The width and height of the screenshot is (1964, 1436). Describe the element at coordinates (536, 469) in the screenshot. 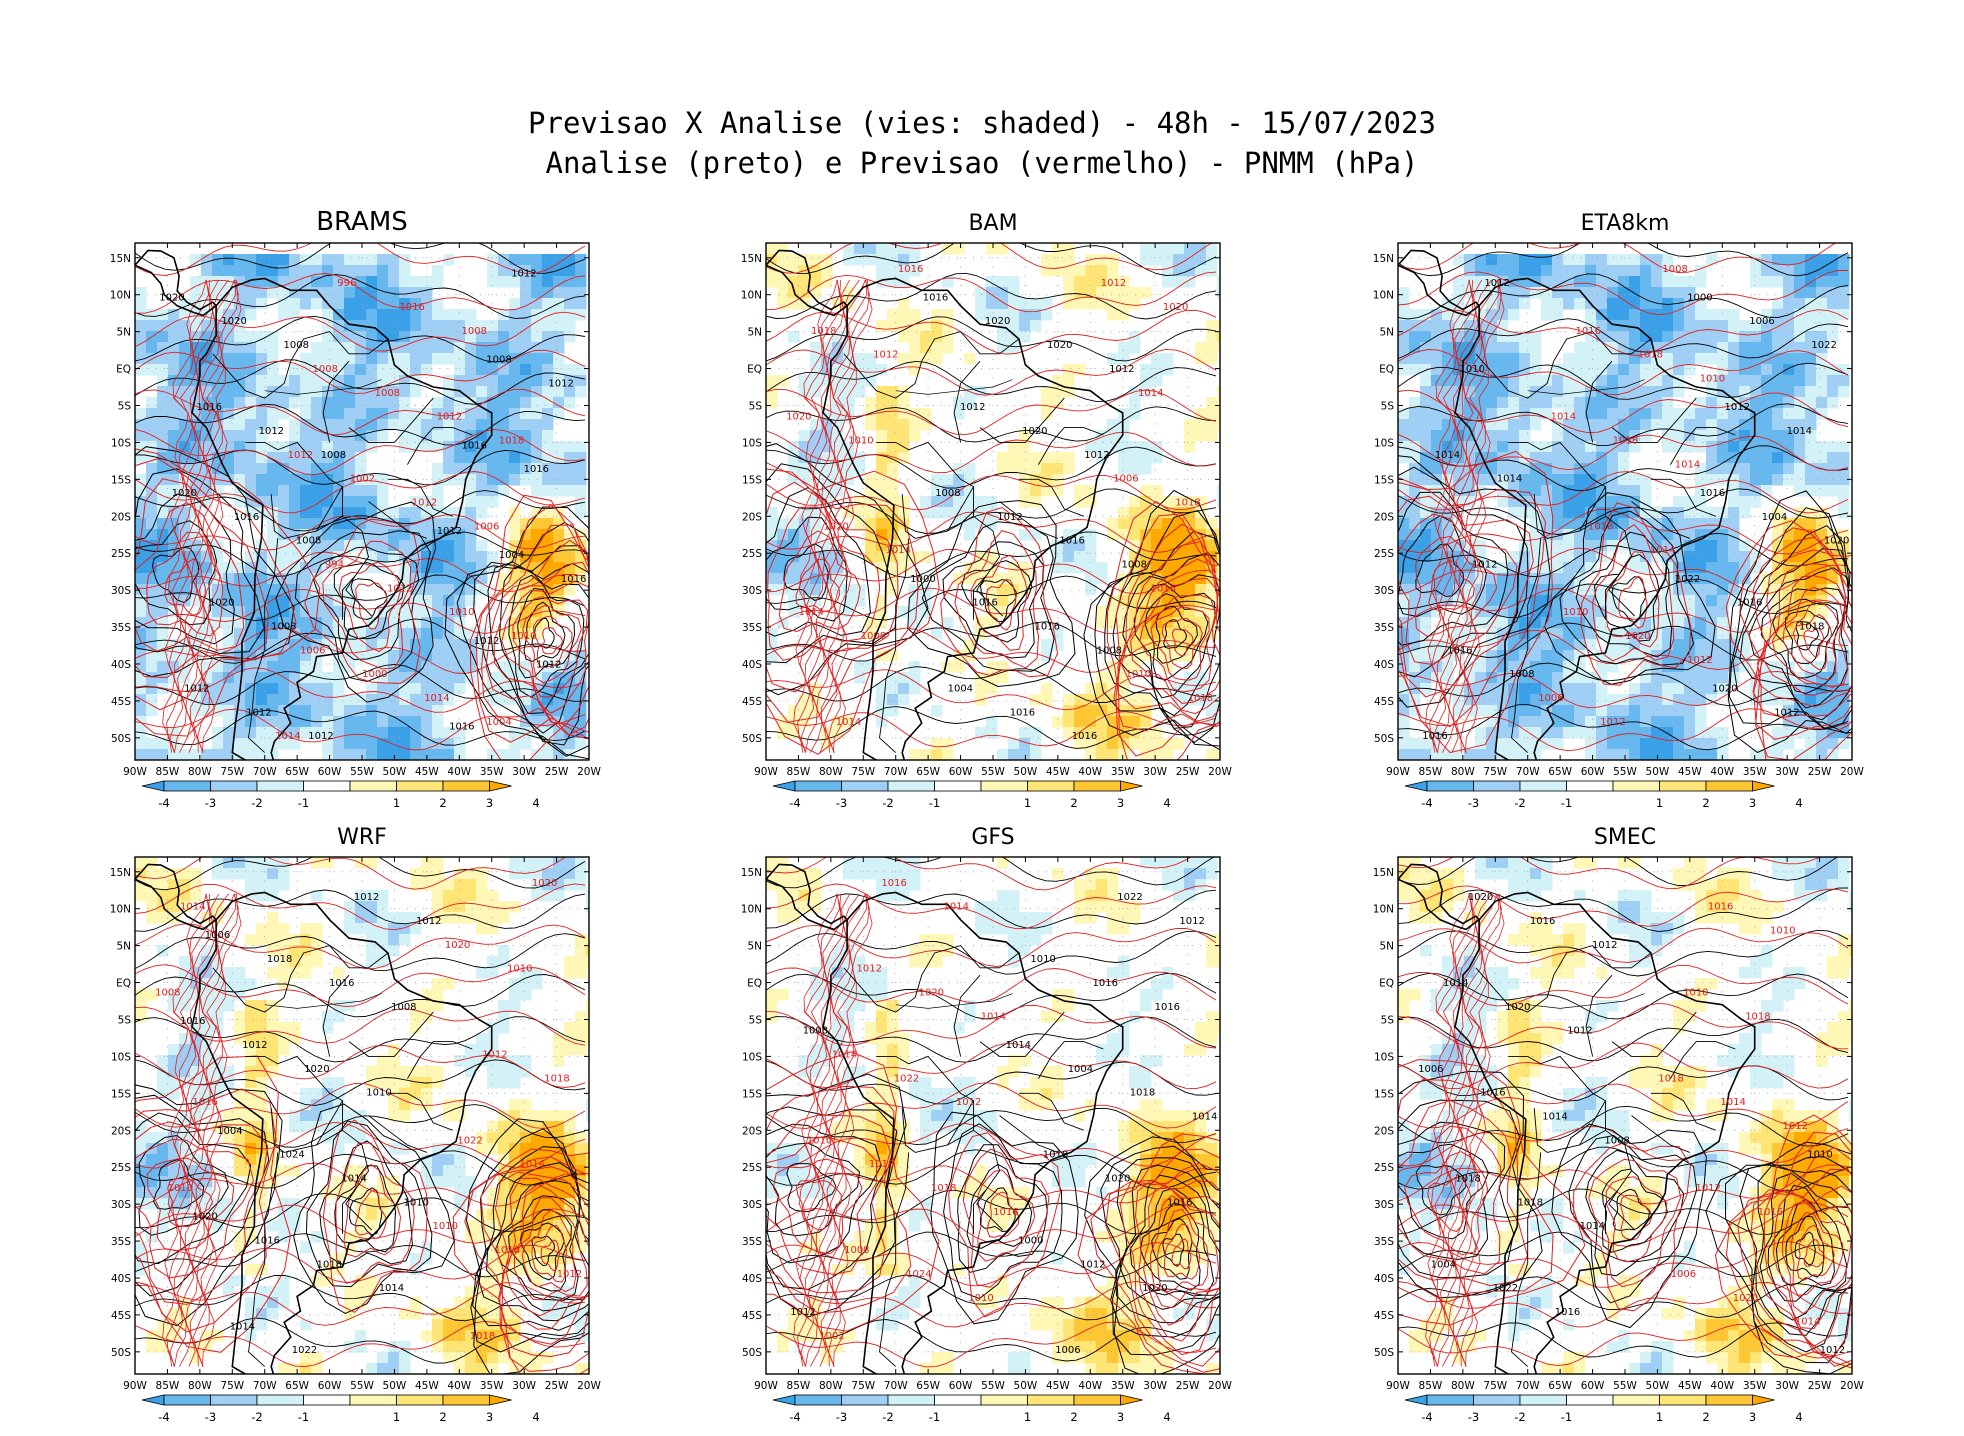

I see `analysis-contour-label: 1016` at that location.